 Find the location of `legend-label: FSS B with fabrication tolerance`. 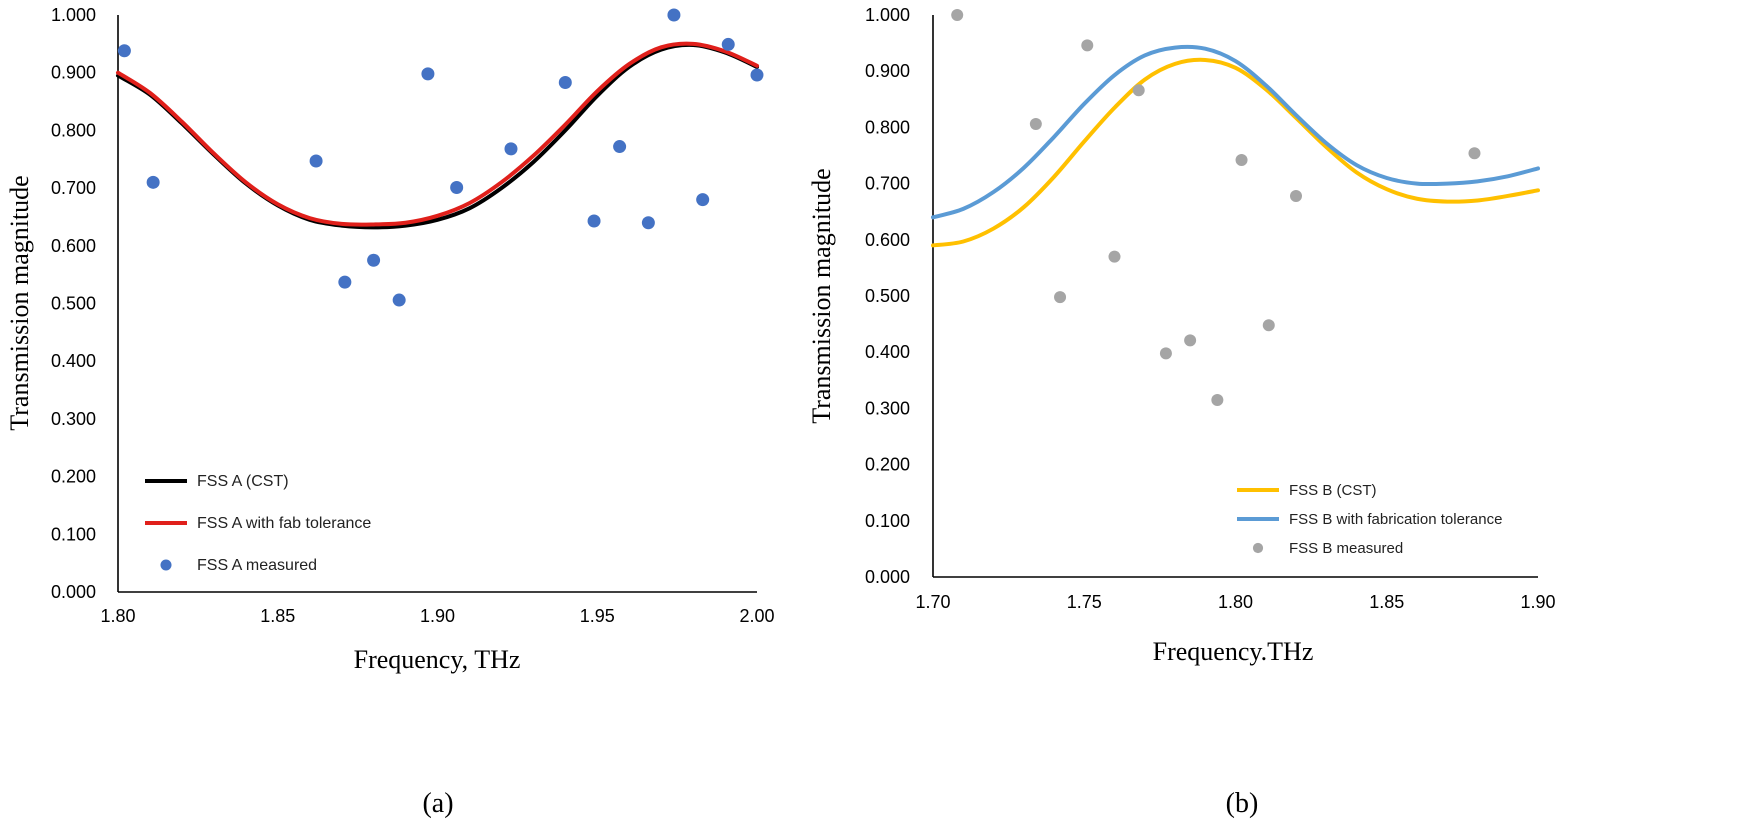

legend-label: FSS B with fabrication tolerance is located at coordinates (1395, 519).